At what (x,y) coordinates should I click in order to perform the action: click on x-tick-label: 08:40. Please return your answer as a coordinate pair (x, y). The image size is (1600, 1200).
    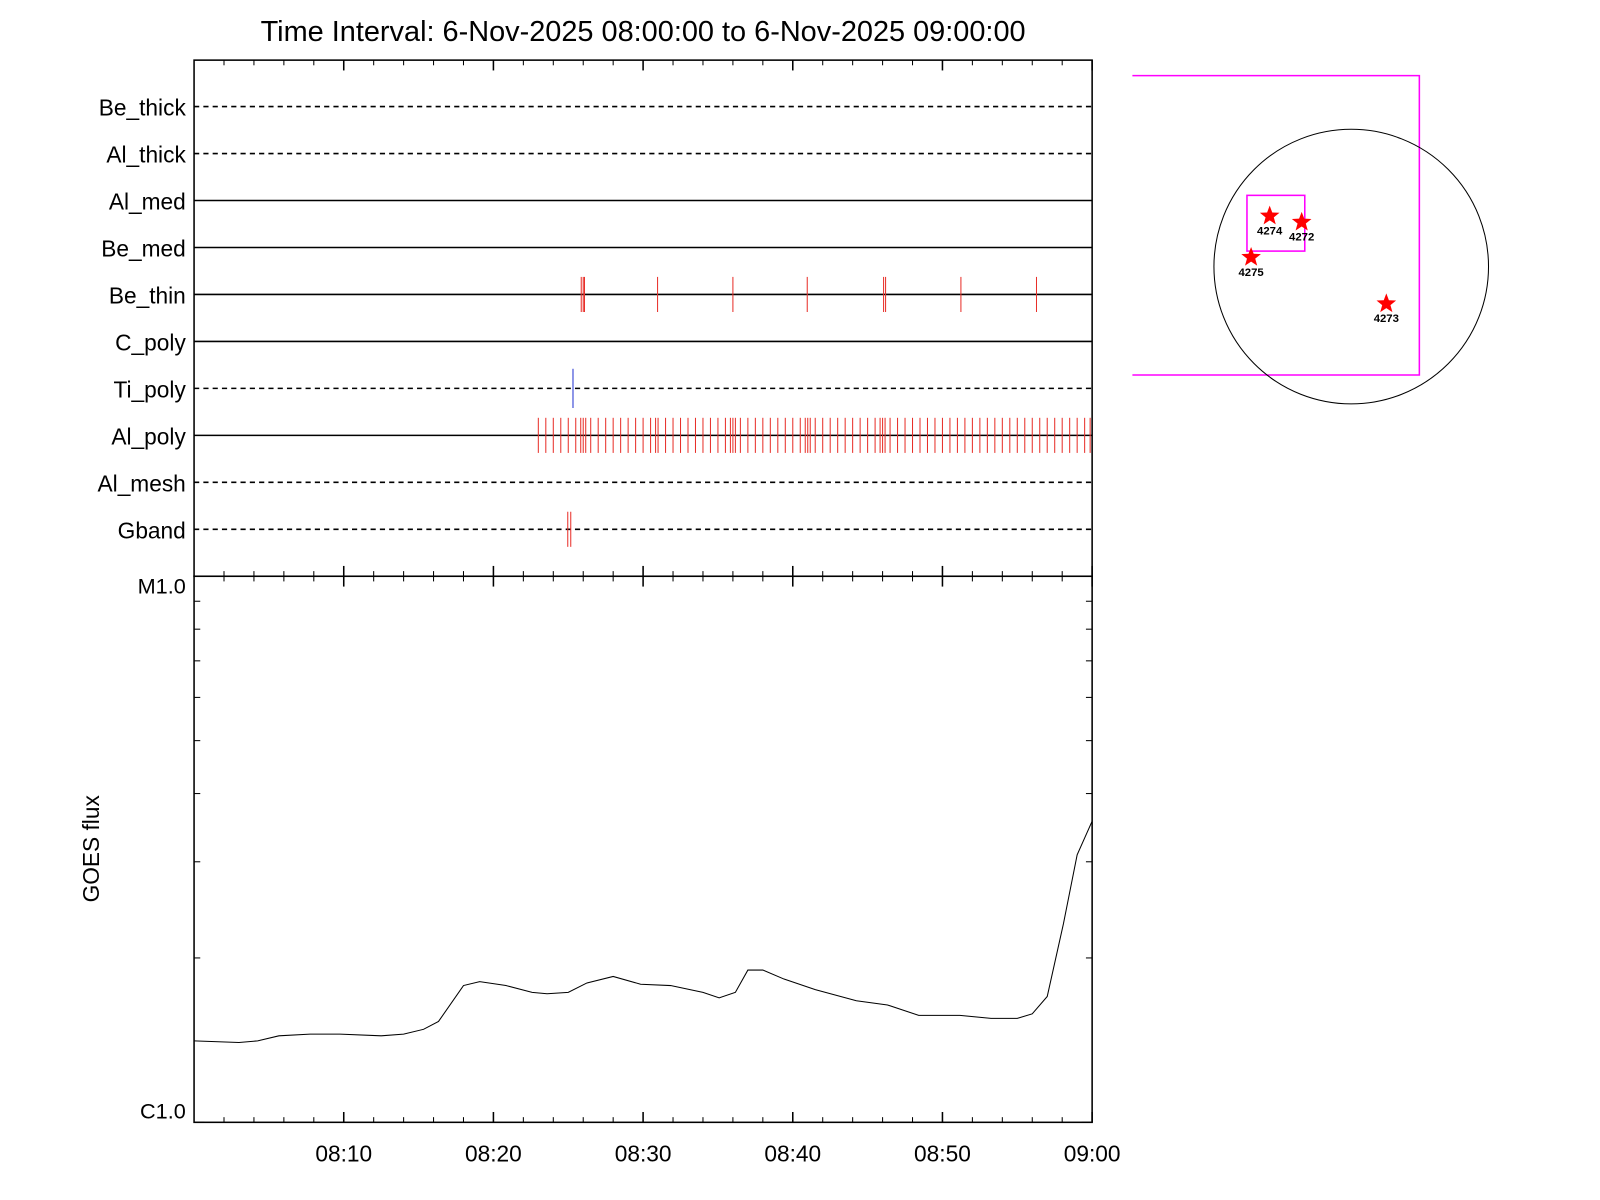
    Looking at the image, I should click on (792, 1153).